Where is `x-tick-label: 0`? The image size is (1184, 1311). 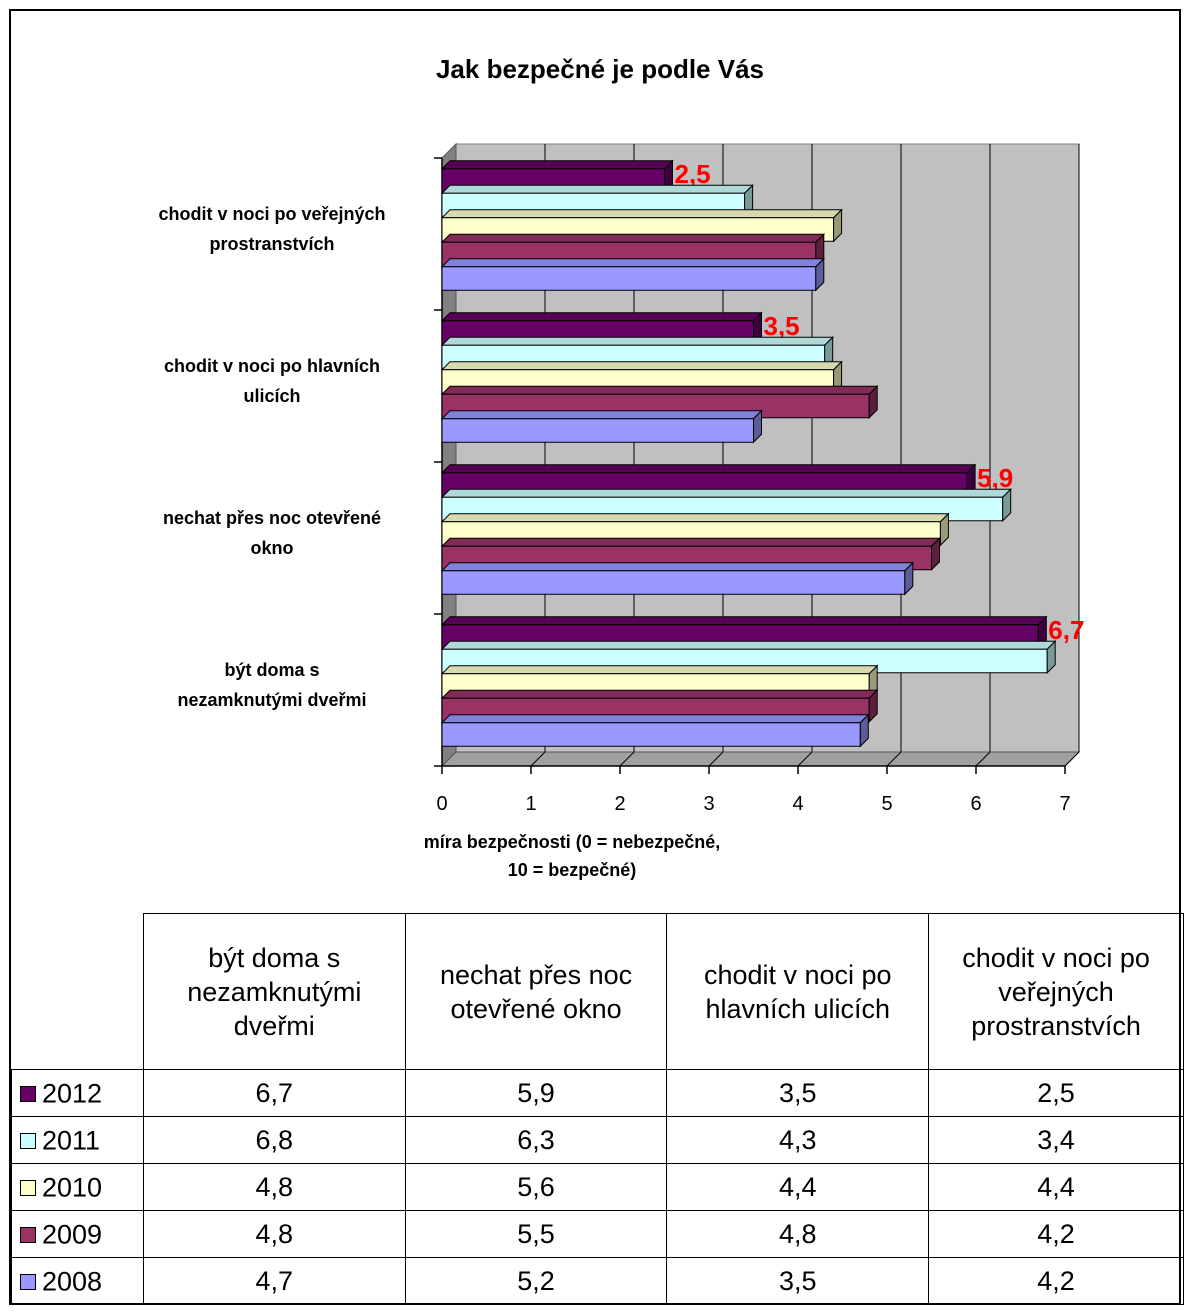
x-tick-label: 0 is located at coordinates (441, 804).